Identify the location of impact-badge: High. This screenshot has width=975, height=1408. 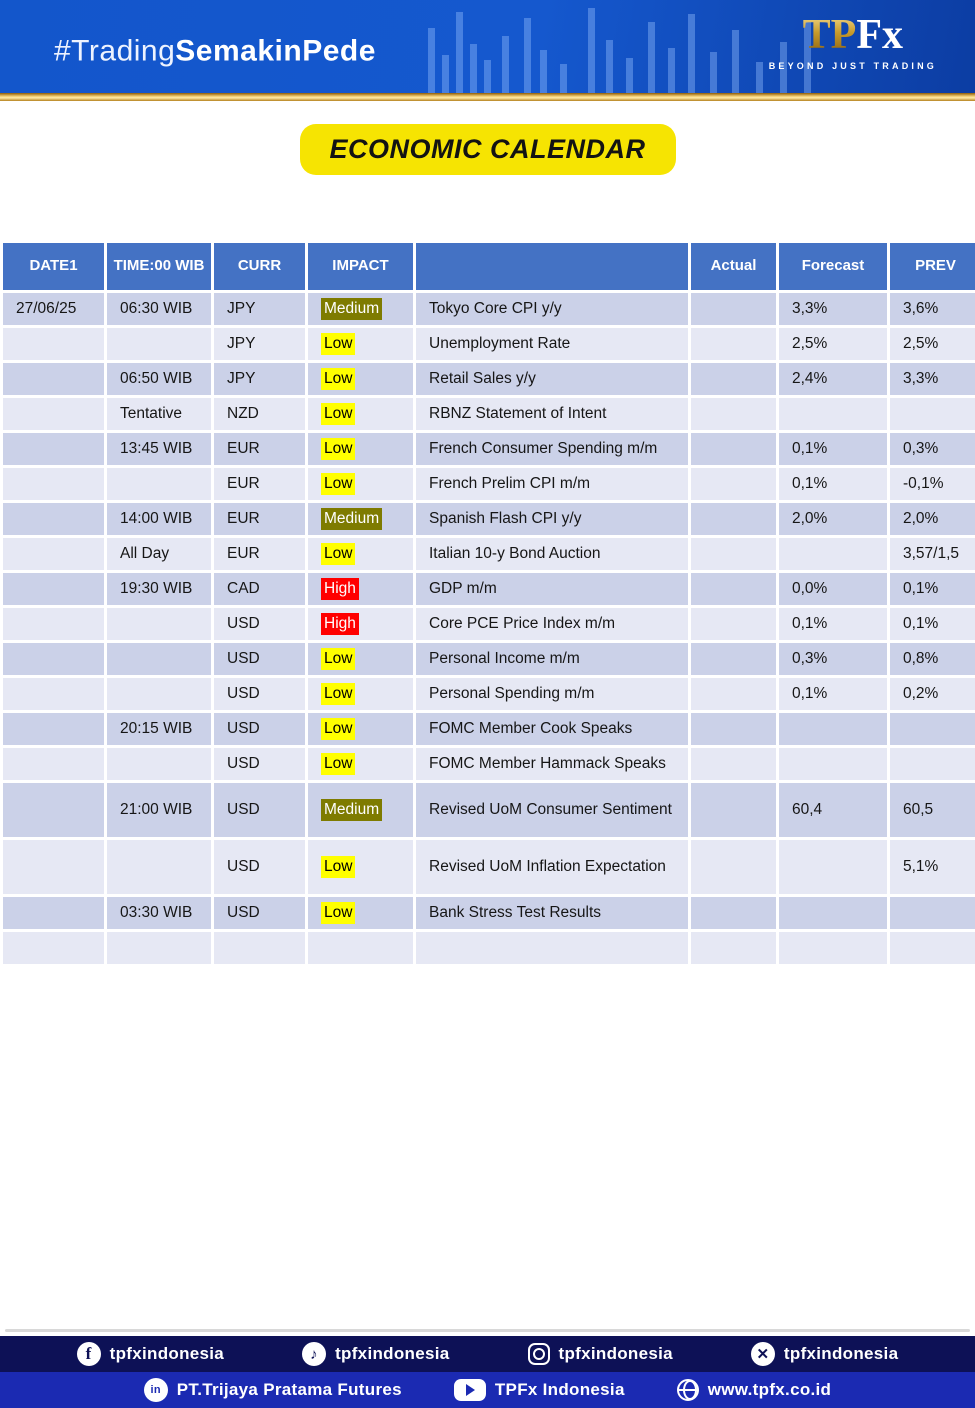
(340, 589).